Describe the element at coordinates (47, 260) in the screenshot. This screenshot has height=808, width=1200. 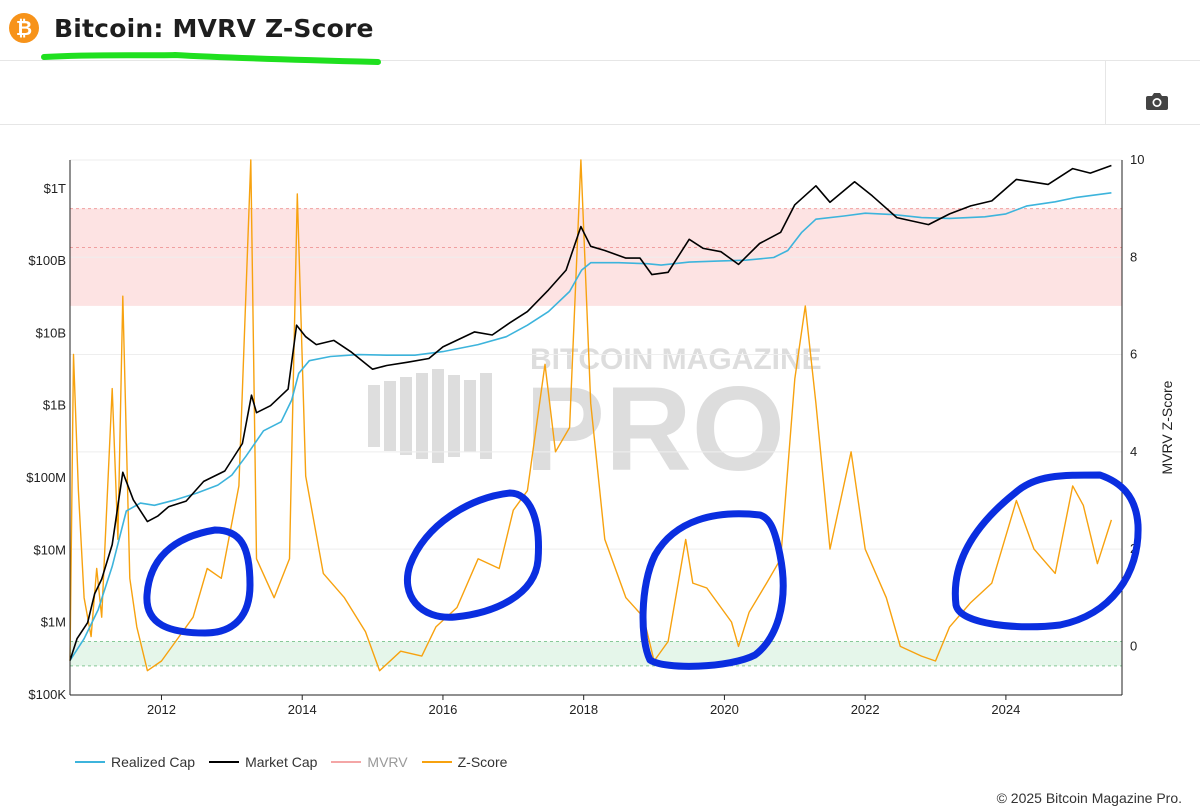
I see `left-tick-label: $100B` at that location.